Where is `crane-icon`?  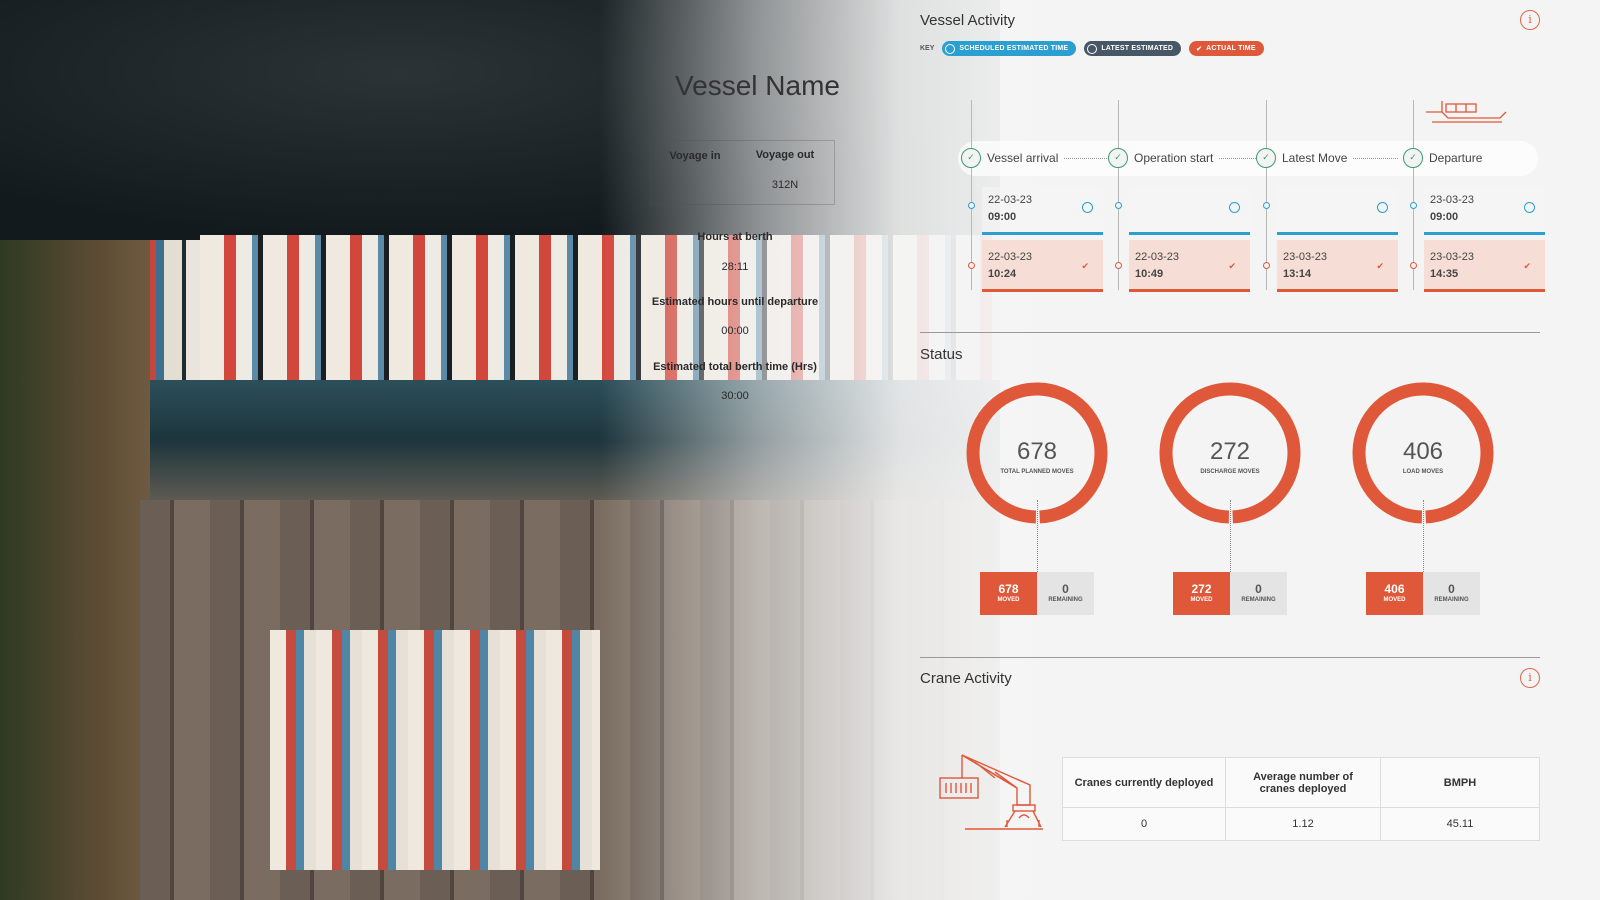 crane-icon is located at coordinates (991, 792).